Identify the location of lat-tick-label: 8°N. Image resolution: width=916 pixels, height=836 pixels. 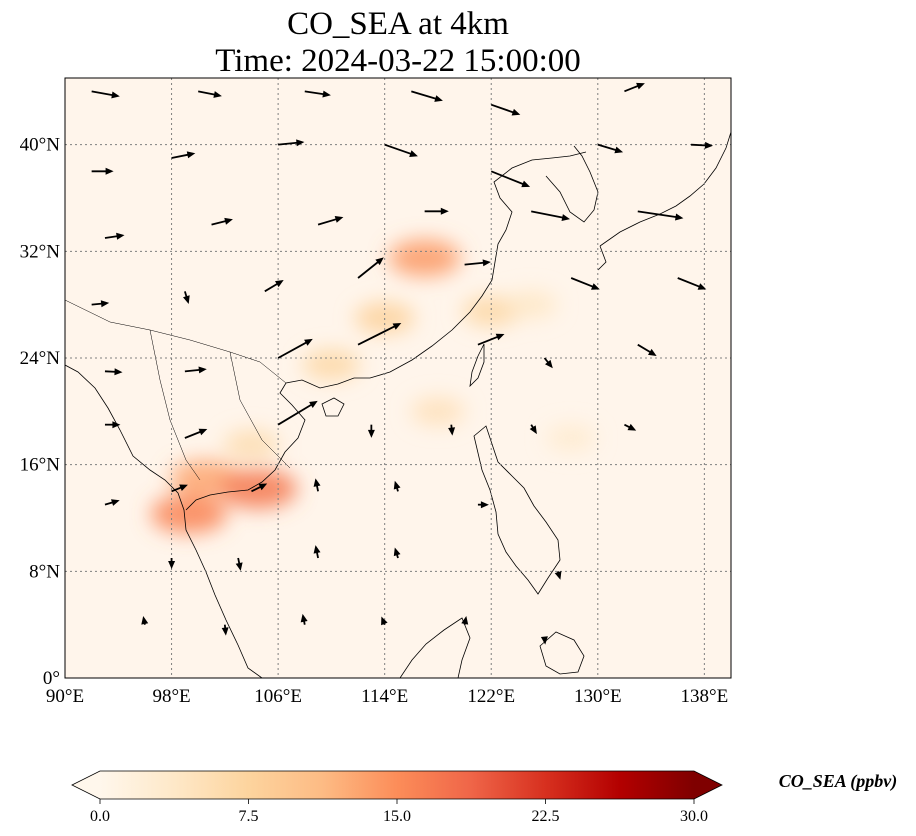
(44, 571).